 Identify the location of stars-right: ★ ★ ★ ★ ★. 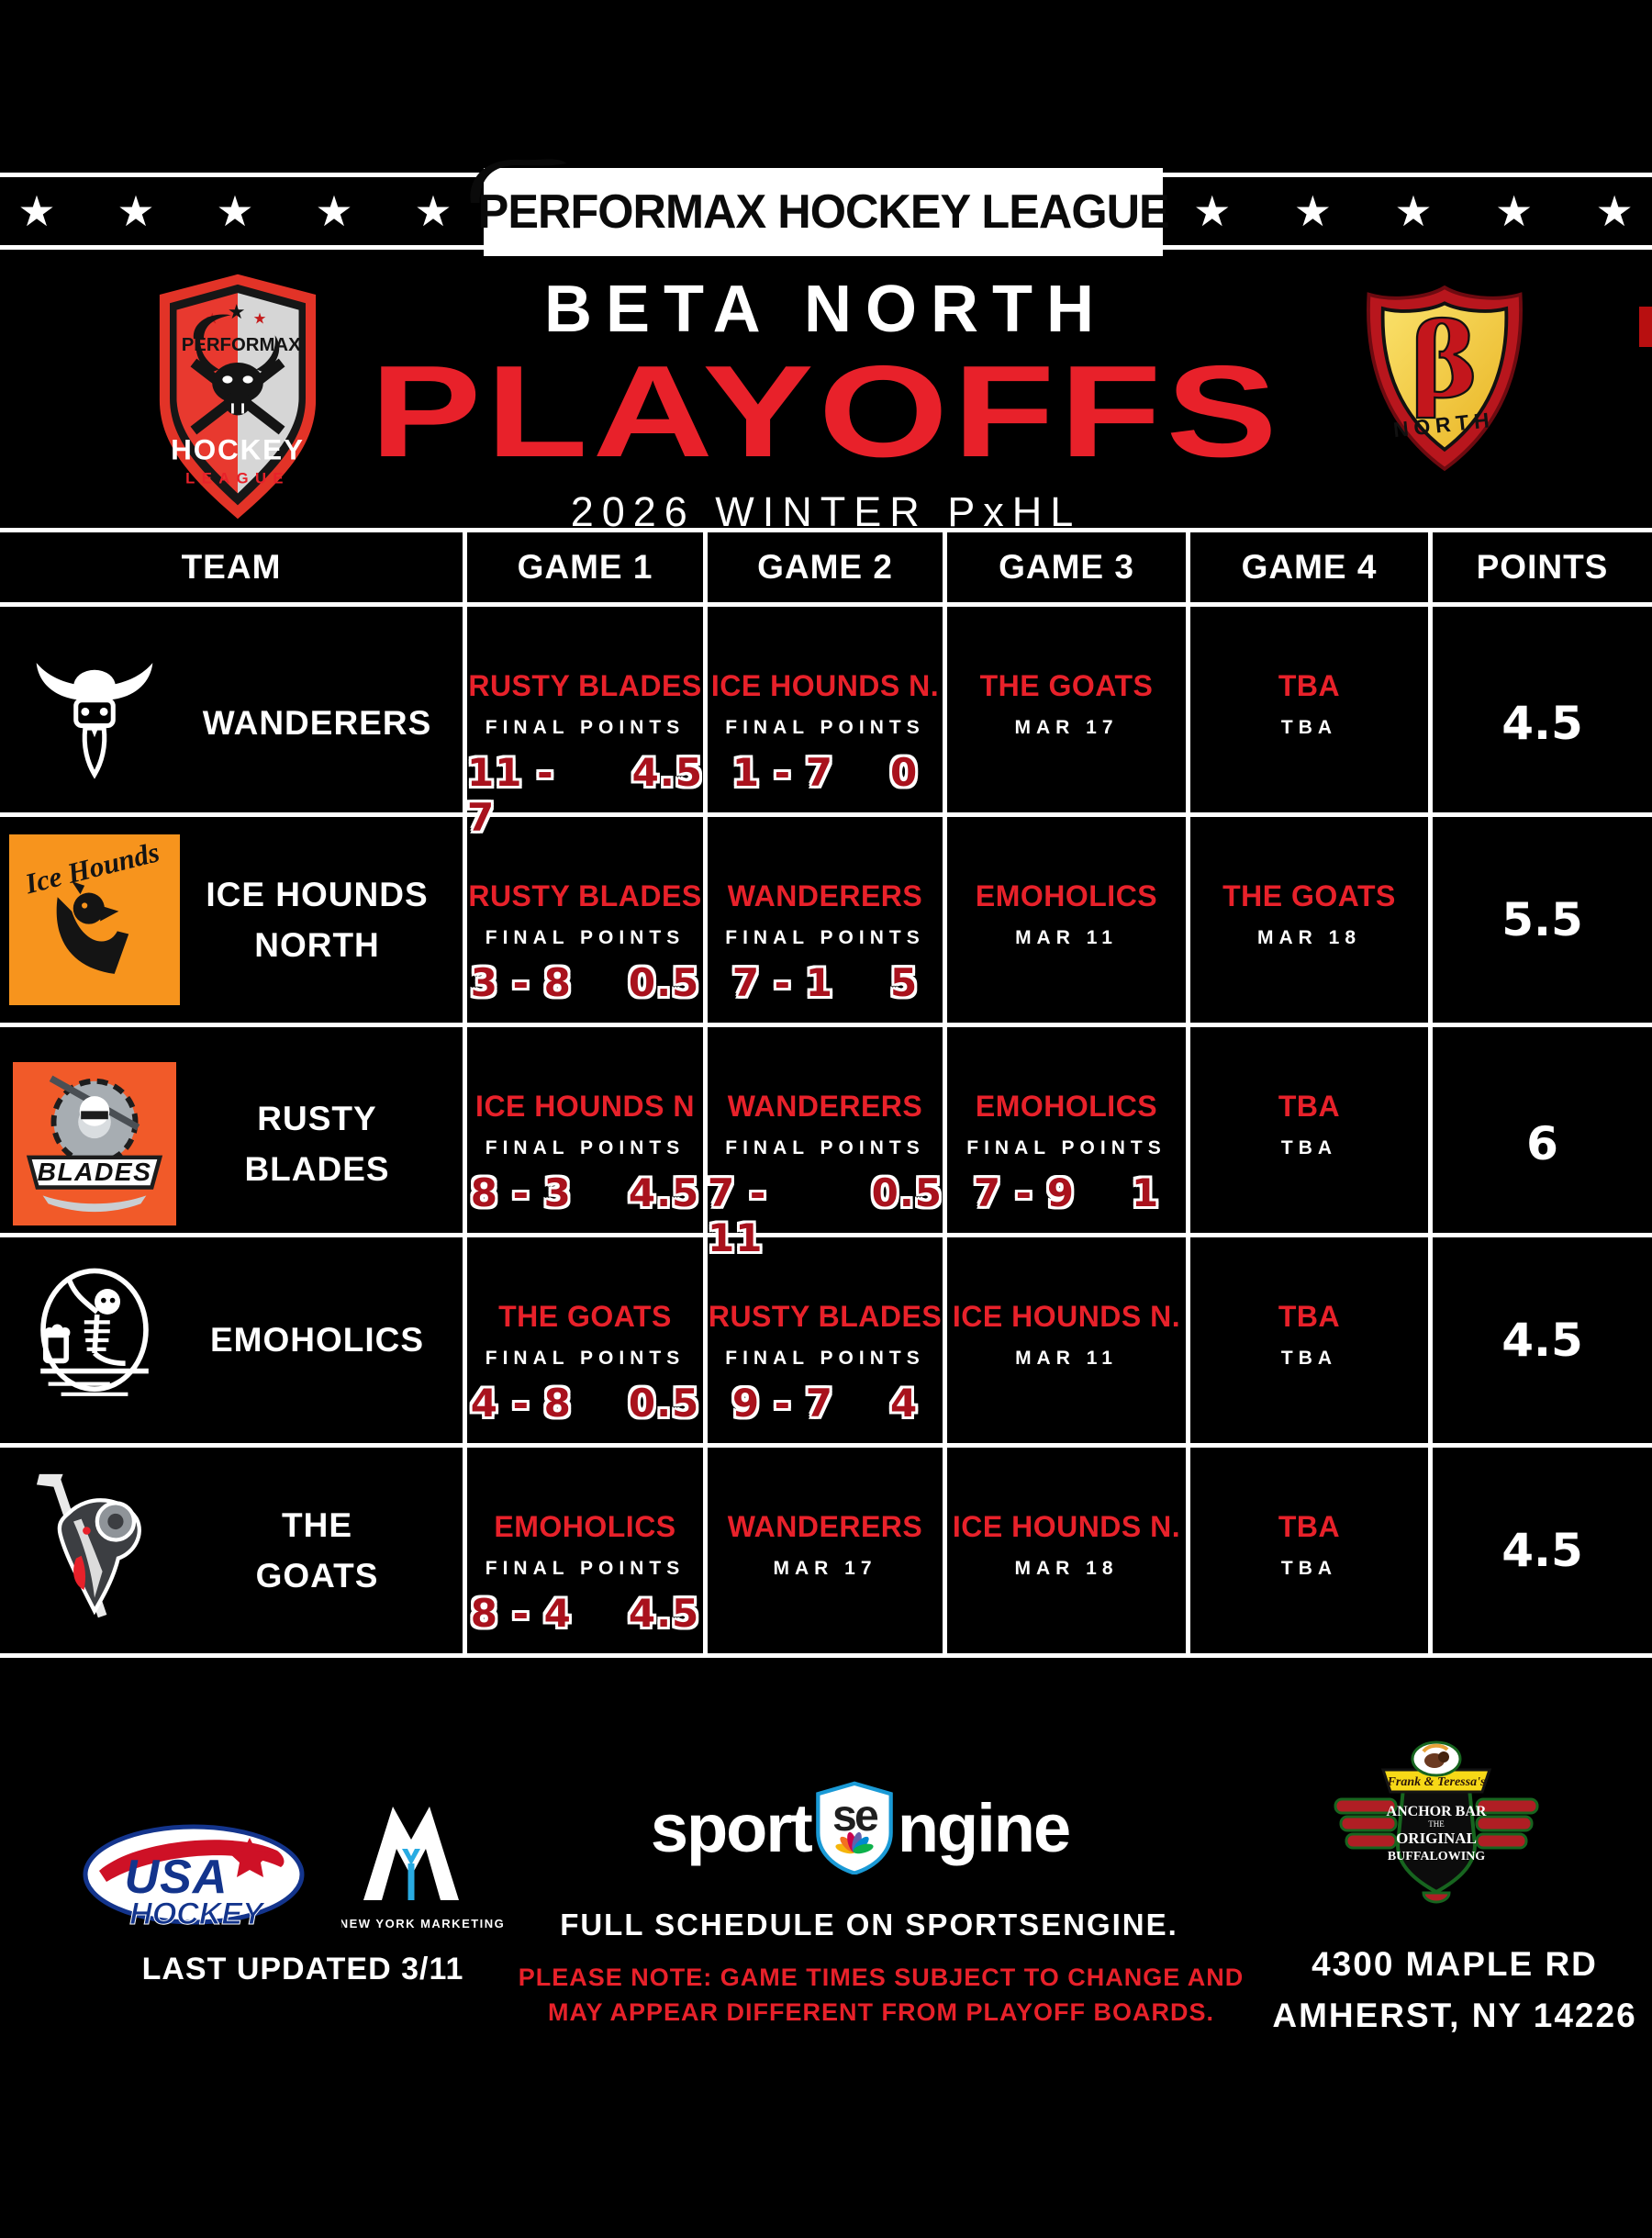
(1407, 211).